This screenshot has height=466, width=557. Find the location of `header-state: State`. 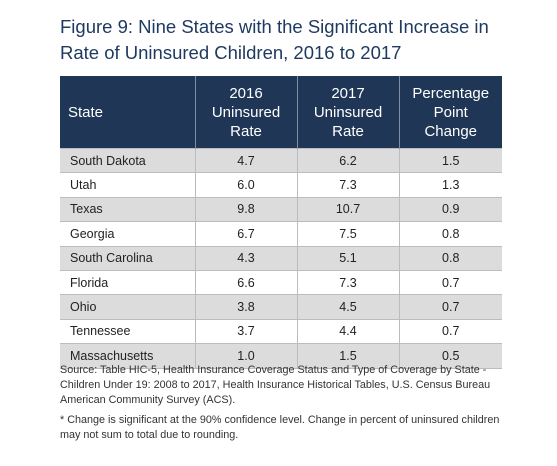

header-state: State is located at coordinates (127, 112).